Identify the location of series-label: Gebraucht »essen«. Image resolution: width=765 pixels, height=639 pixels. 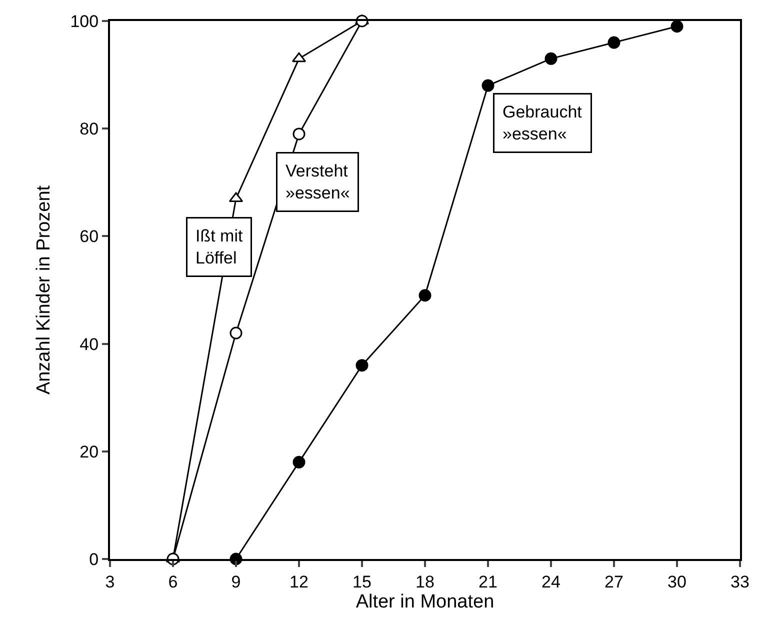
(542, 123).